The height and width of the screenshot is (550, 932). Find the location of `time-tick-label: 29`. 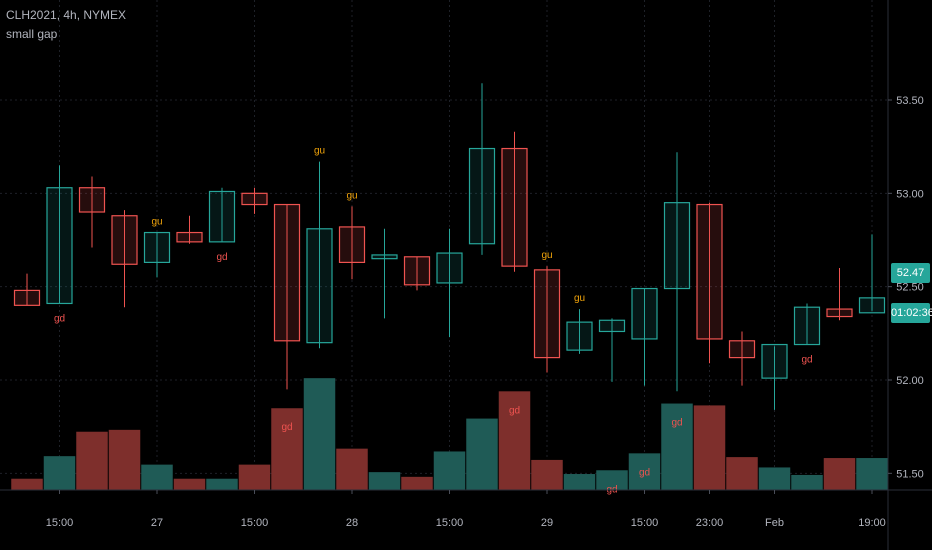

time-tick-label: 29 is located at coordinates (547, 523).